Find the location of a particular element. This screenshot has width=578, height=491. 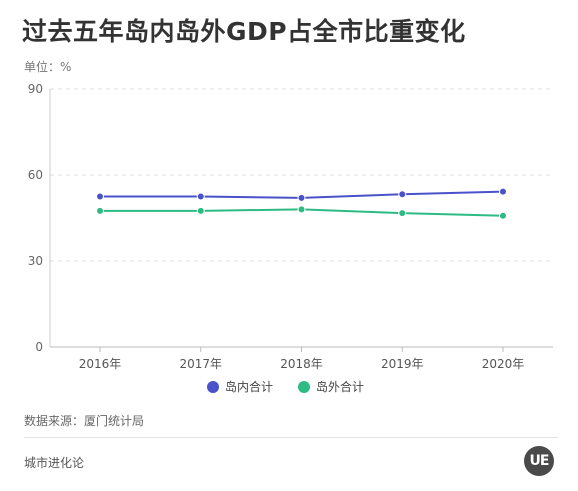

legend-label-2: 岛外合计 is located at coordinates (340, 386).